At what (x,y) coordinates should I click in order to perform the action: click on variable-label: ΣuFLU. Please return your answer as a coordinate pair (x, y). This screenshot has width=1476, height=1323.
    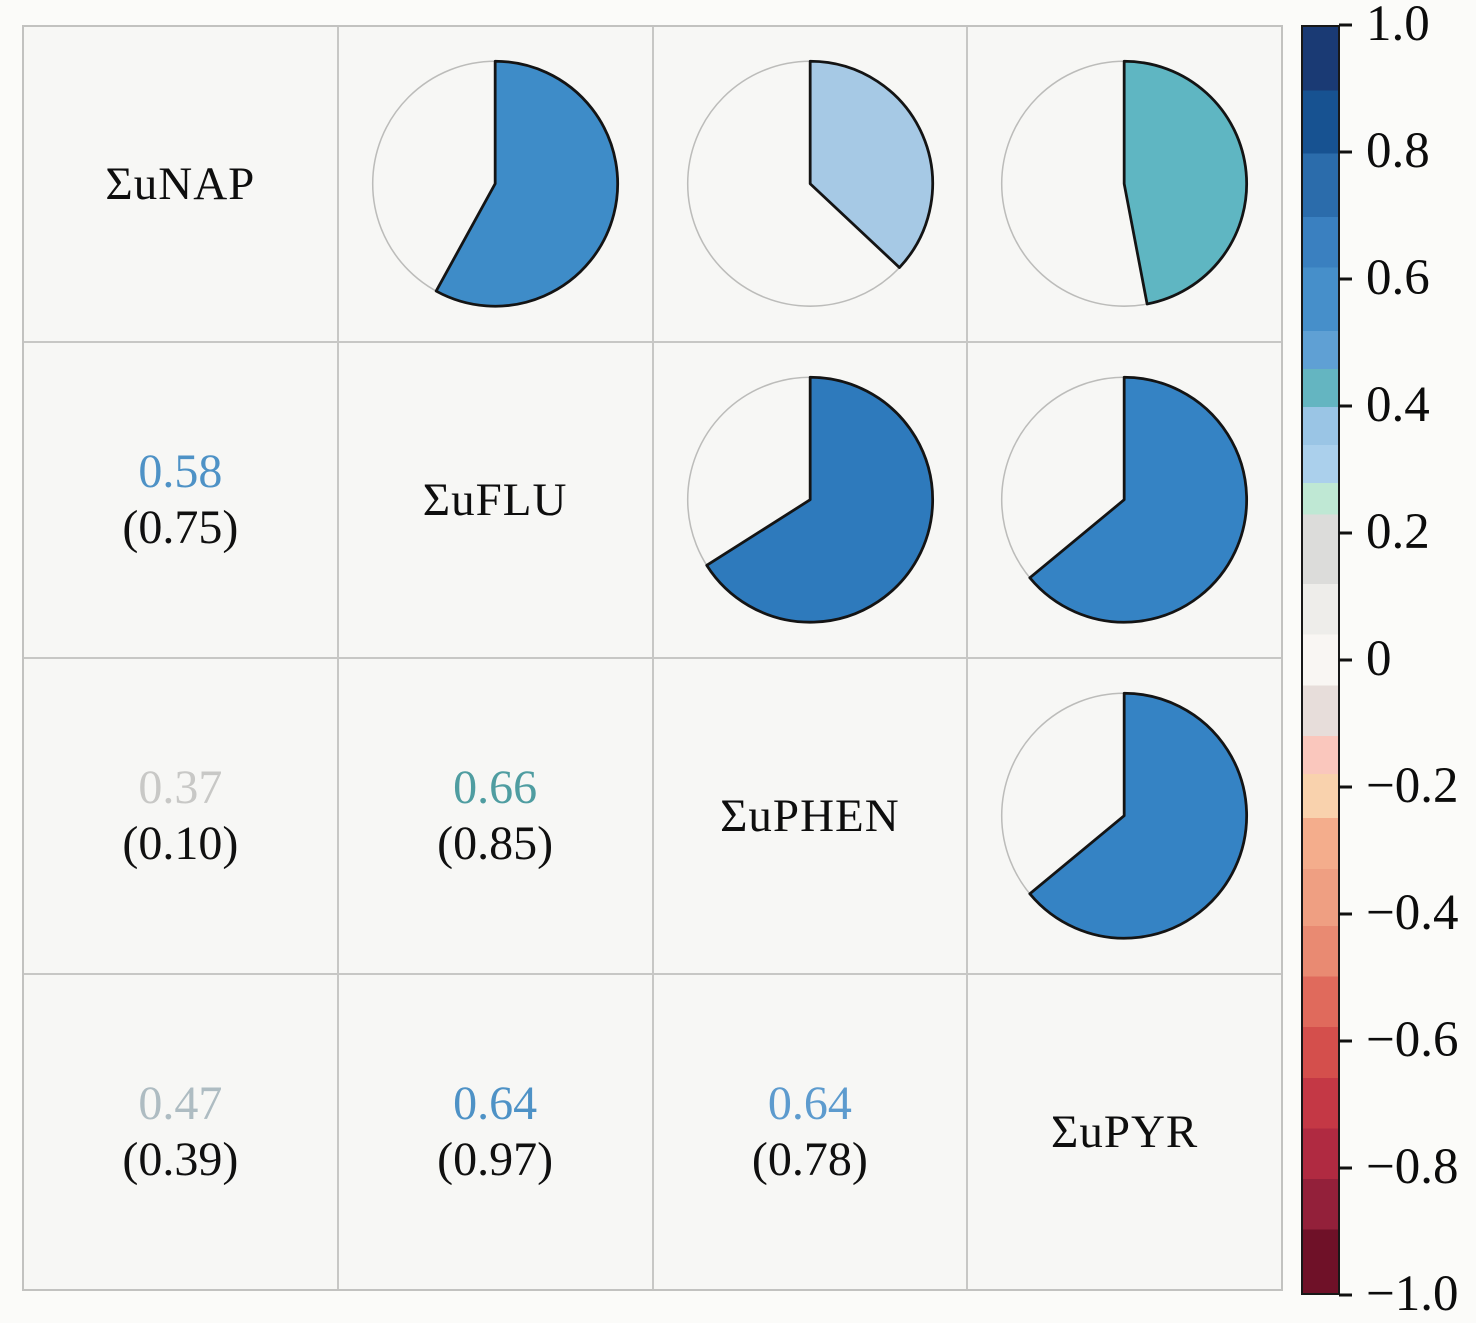
    Looking at the image, I should click on (495, 500).